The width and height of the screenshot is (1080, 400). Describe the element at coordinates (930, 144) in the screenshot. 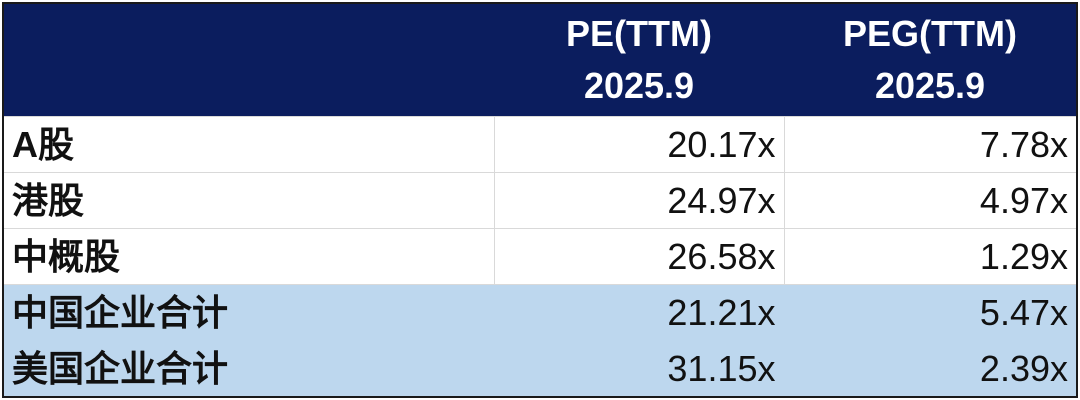

I see `value-cell: 7.78x` at that location.